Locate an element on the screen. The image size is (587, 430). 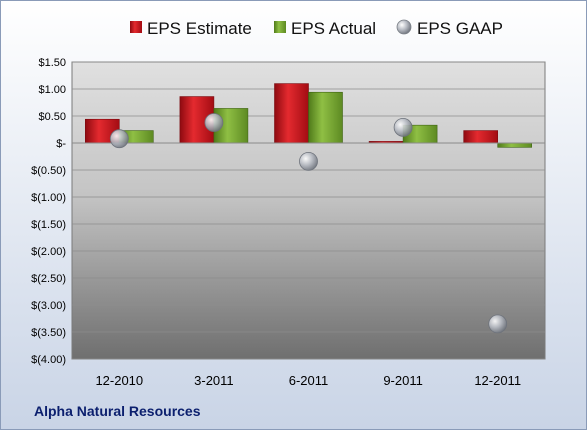
y-tick-label: $(1.00) is located at coordinates (48, 198).